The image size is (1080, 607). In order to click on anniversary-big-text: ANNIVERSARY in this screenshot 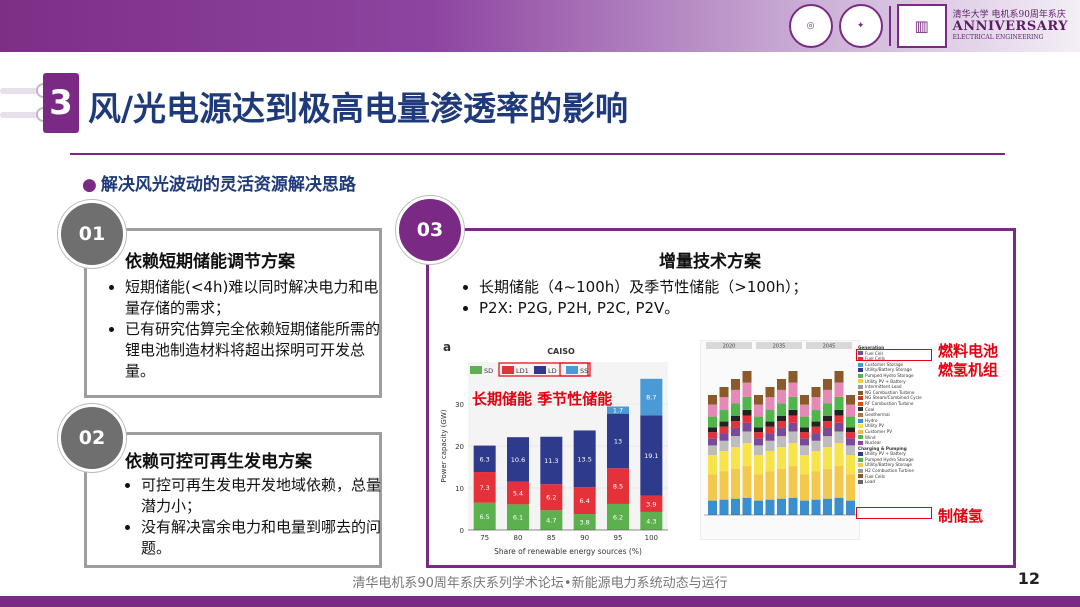, I will do `click(1010, 26)`.